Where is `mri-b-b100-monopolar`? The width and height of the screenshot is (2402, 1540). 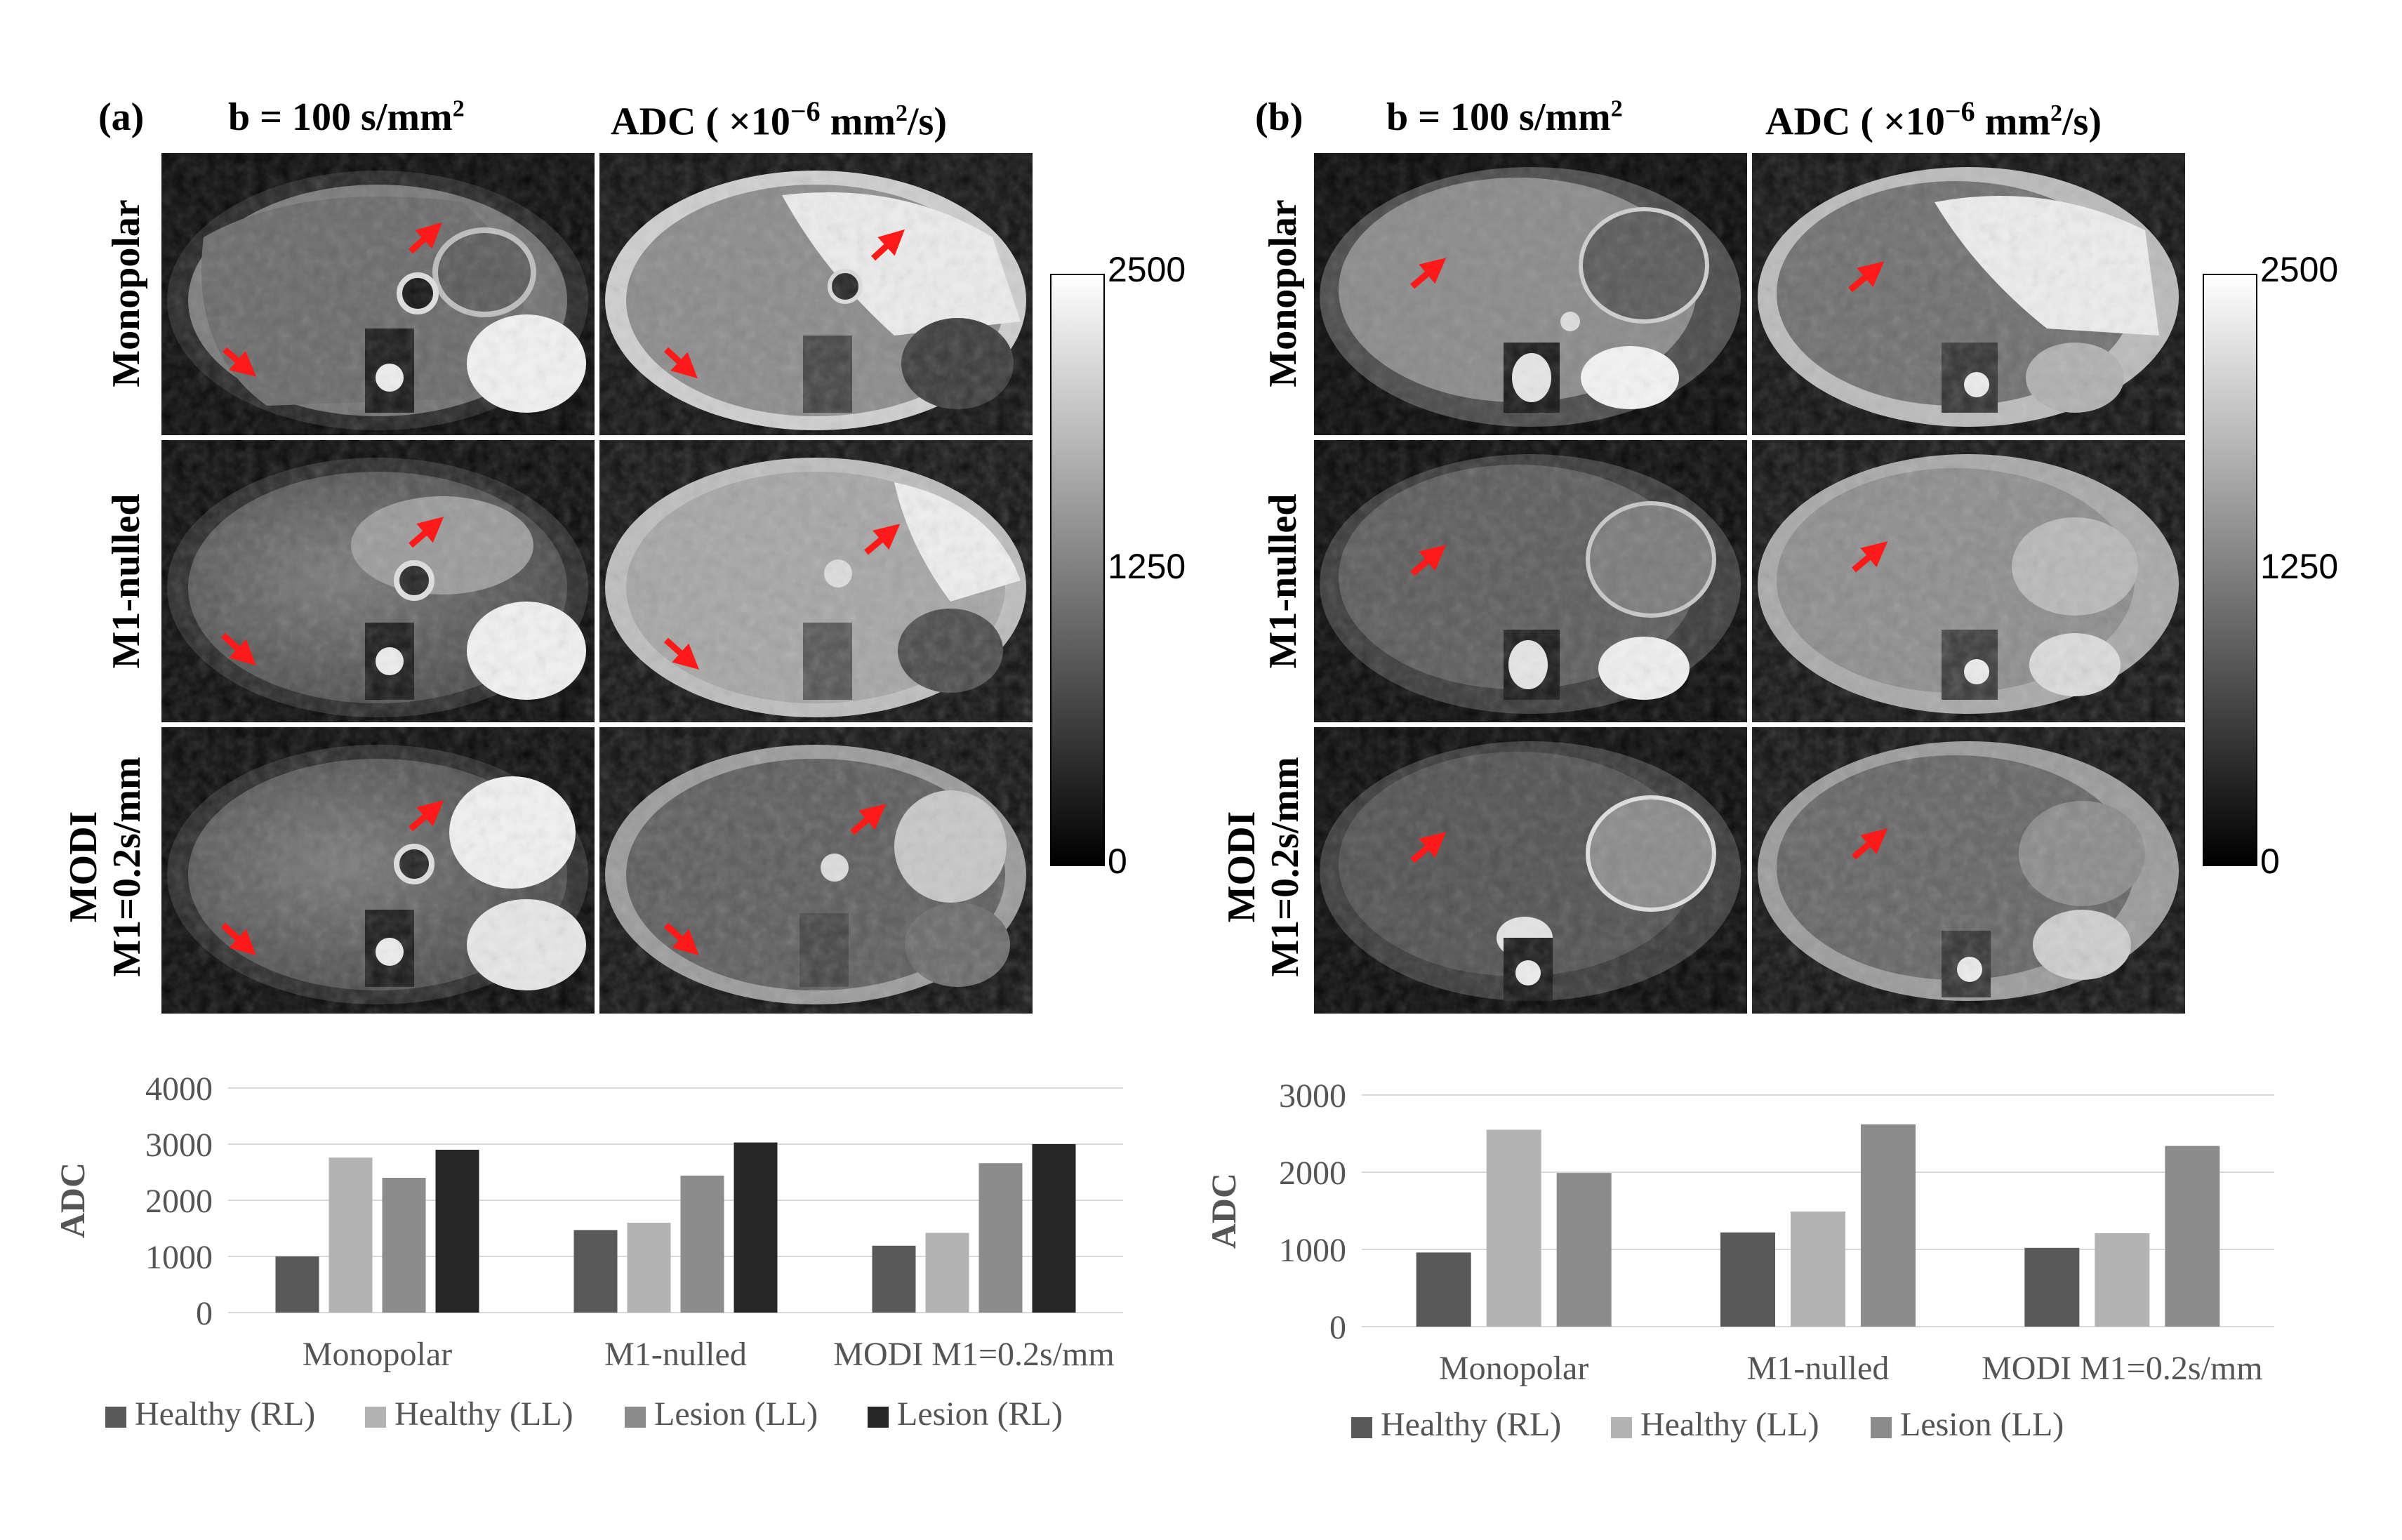
mri-b-b100-monopolar is located at coordinates (1530, 294).